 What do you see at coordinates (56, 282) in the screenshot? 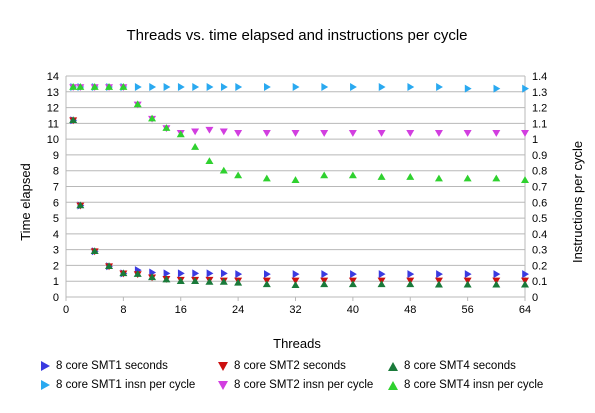
I see `y-tick-label: 1` at bounding box center [56, 282].